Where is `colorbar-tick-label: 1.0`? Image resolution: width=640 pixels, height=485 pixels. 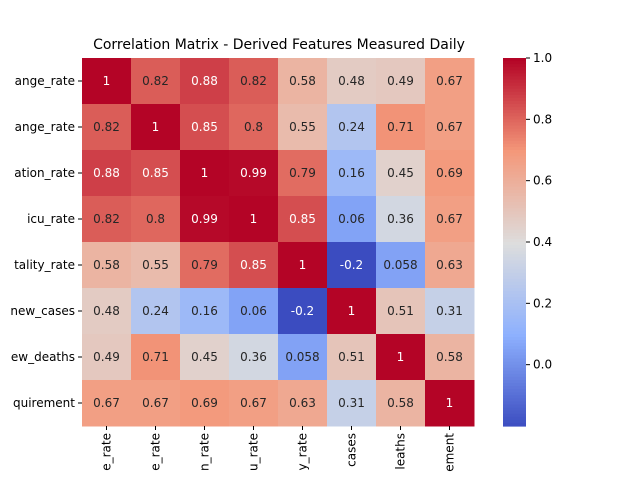
colorbar-tick-label: 1.0 is located at coordinates (542, 58).